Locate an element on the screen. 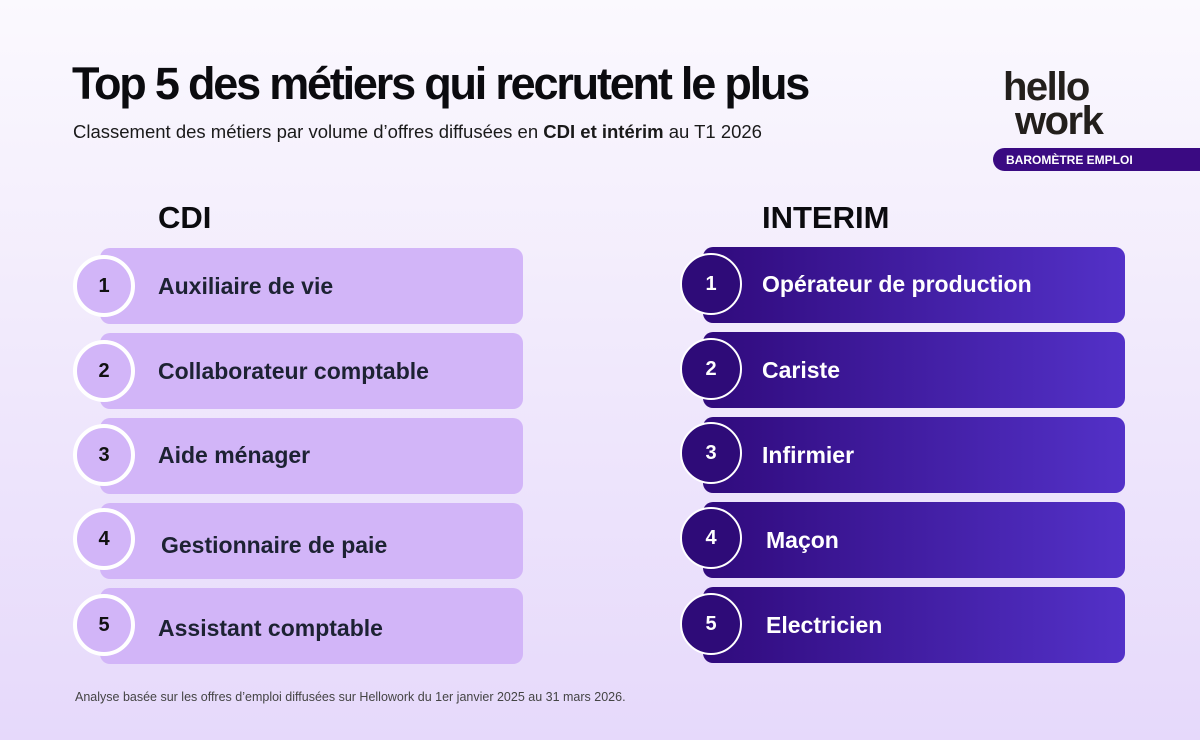 The image size is (1200, 740). page-title: Top 5 des métiers qui recrutent le plus is located at coordinates (441, 83).